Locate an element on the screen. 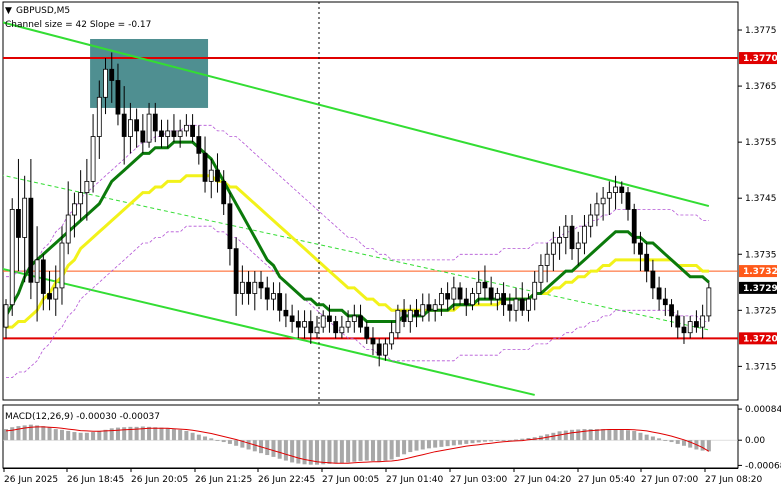 This screenshot has height=489, width=781. price-tag-label: 1.3770 is located at coordinates (760, 59).